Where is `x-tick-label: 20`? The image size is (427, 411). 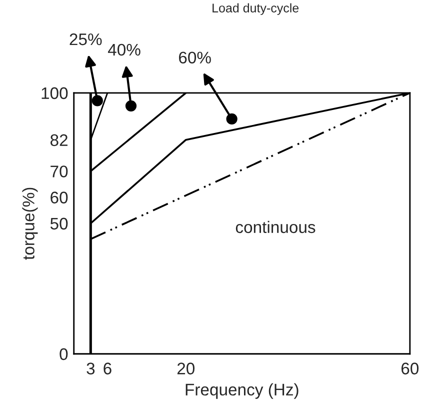
x-tick-label: 20 is located at coordinates (186, 368).